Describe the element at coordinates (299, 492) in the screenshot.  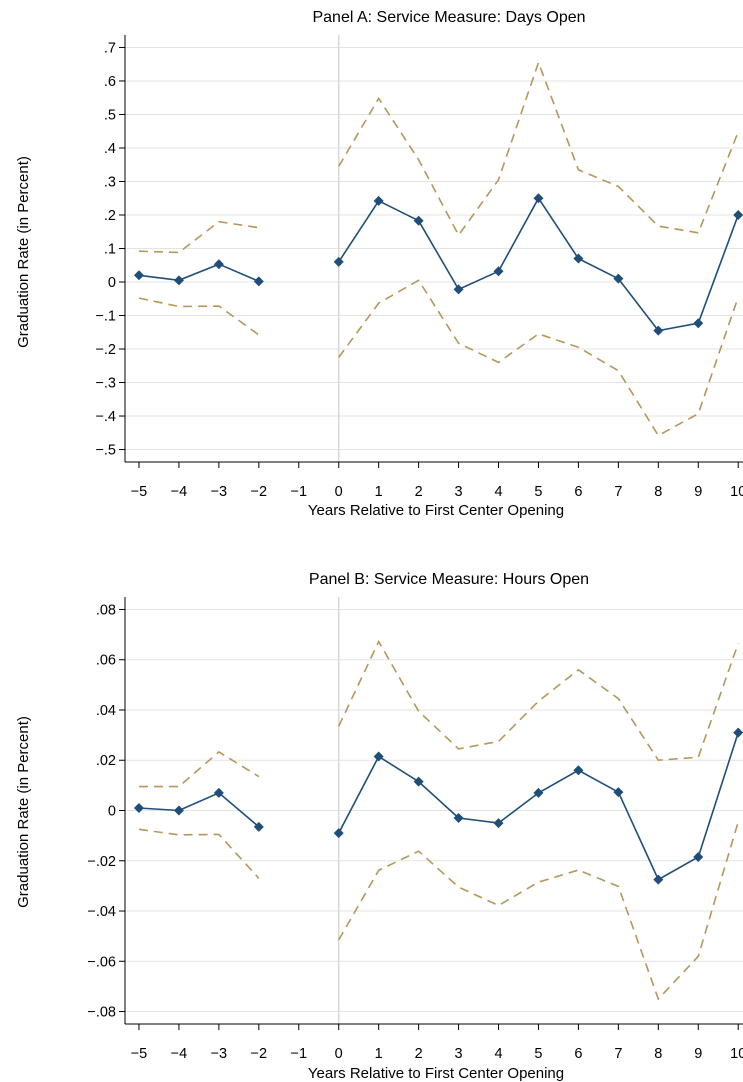
I see `panel-a-x-tick-label: −1` at that location.